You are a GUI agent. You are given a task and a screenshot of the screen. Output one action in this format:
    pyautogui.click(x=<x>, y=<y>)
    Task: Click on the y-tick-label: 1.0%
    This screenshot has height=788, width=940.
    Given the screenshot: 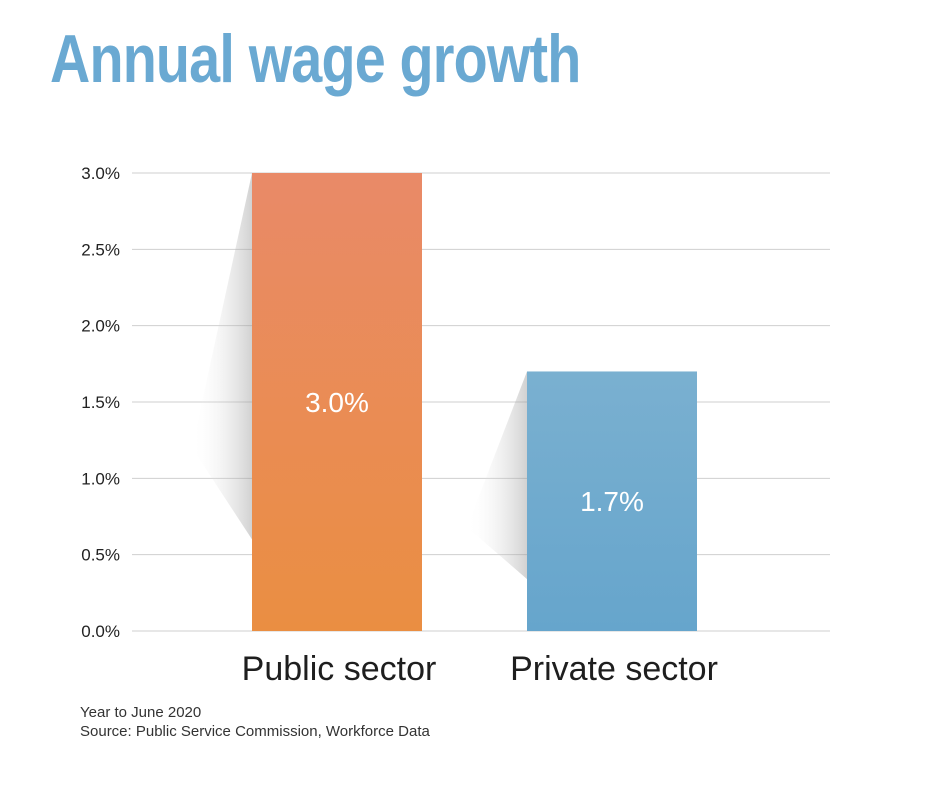 What is the action you would take?
    pyautogui.click(x=100, y=478)
    